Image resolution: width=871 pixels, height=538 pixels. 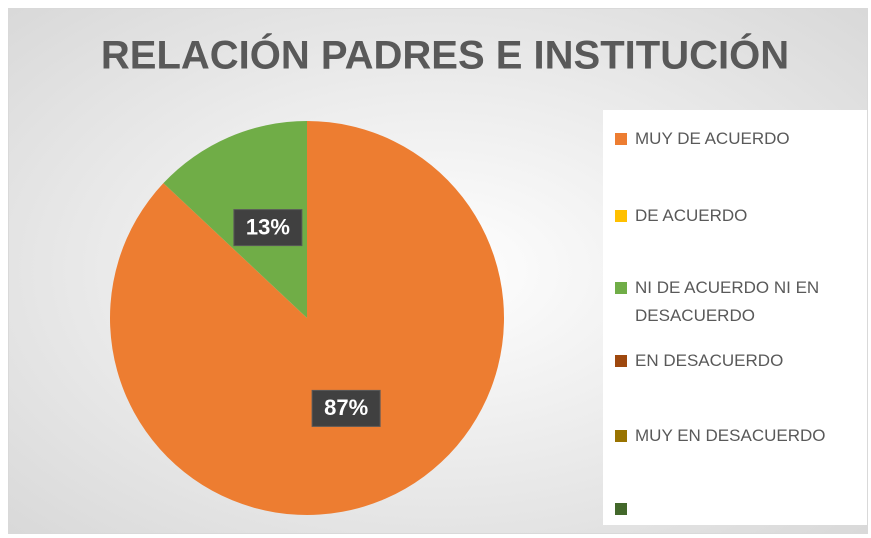 What do you see at coordinates (709, 360) in the screenshot?
I see `legend-label: EN DESACUERDO` at bounding box center [709, 360].